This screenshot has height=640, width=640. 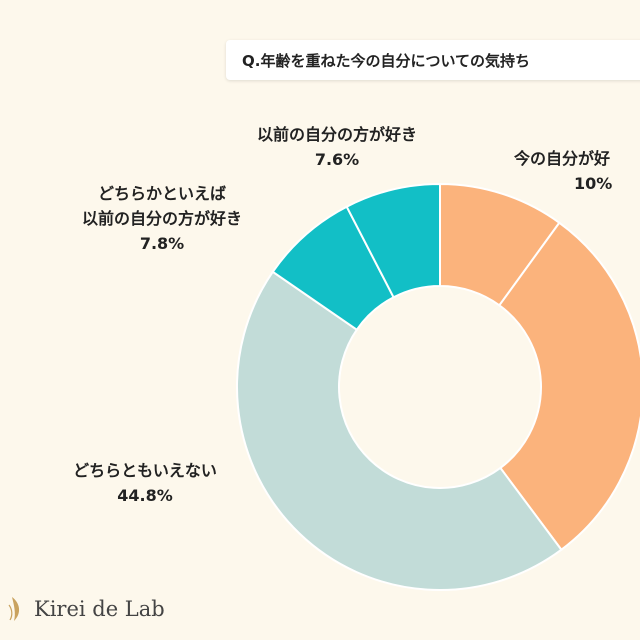 What do you see at coordinates (337, 147) in the screenshot?
I see `label-former: 以前の自分の方が好き 7.6%` at bounding box center [337, 147].